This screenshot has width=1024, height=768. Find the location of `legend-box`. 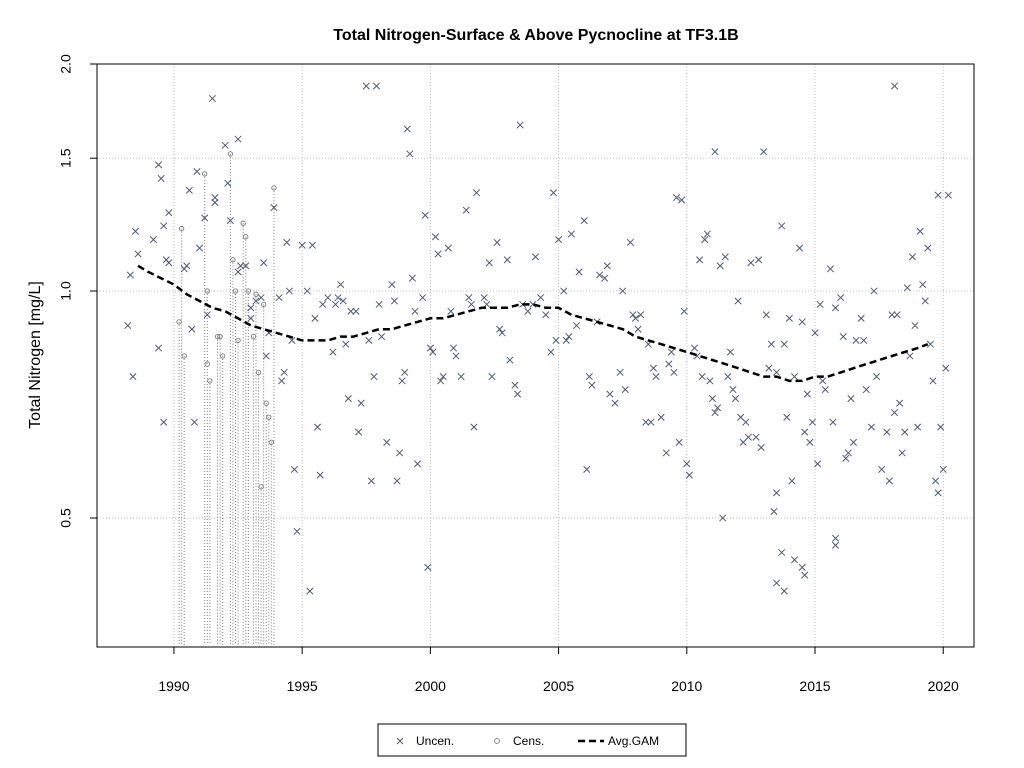

legend-box is located at coordinates (532, 740).